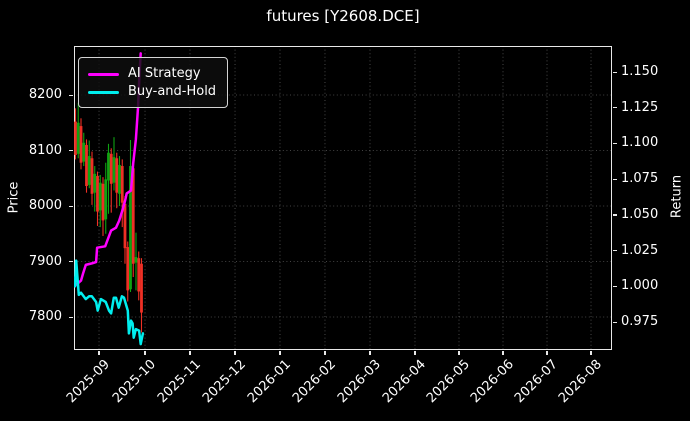 This screenshot has height=421, width=690. I want to click on price-tick-label: 7900, so click(45, 261).